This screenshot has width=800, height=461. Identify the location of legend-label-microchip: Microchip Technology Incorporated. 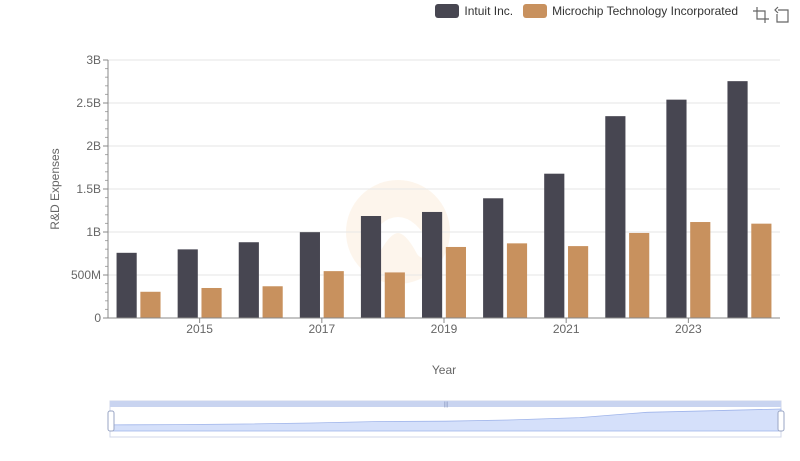
(645, 11).